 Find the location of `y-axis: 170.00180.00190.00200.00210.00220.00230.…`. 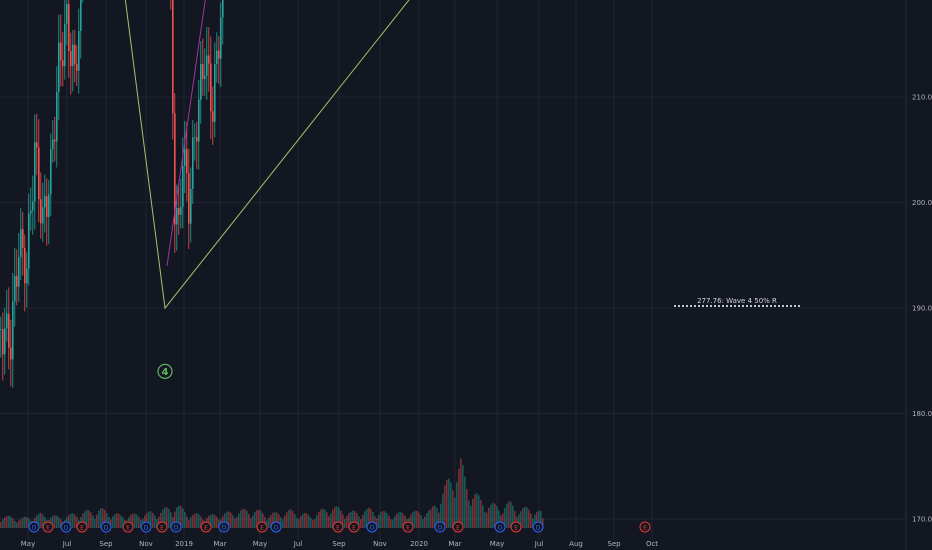

y-axis: 170.00180.00190.00200.00210.00220.00230.… is located at coordinates (918, 275).